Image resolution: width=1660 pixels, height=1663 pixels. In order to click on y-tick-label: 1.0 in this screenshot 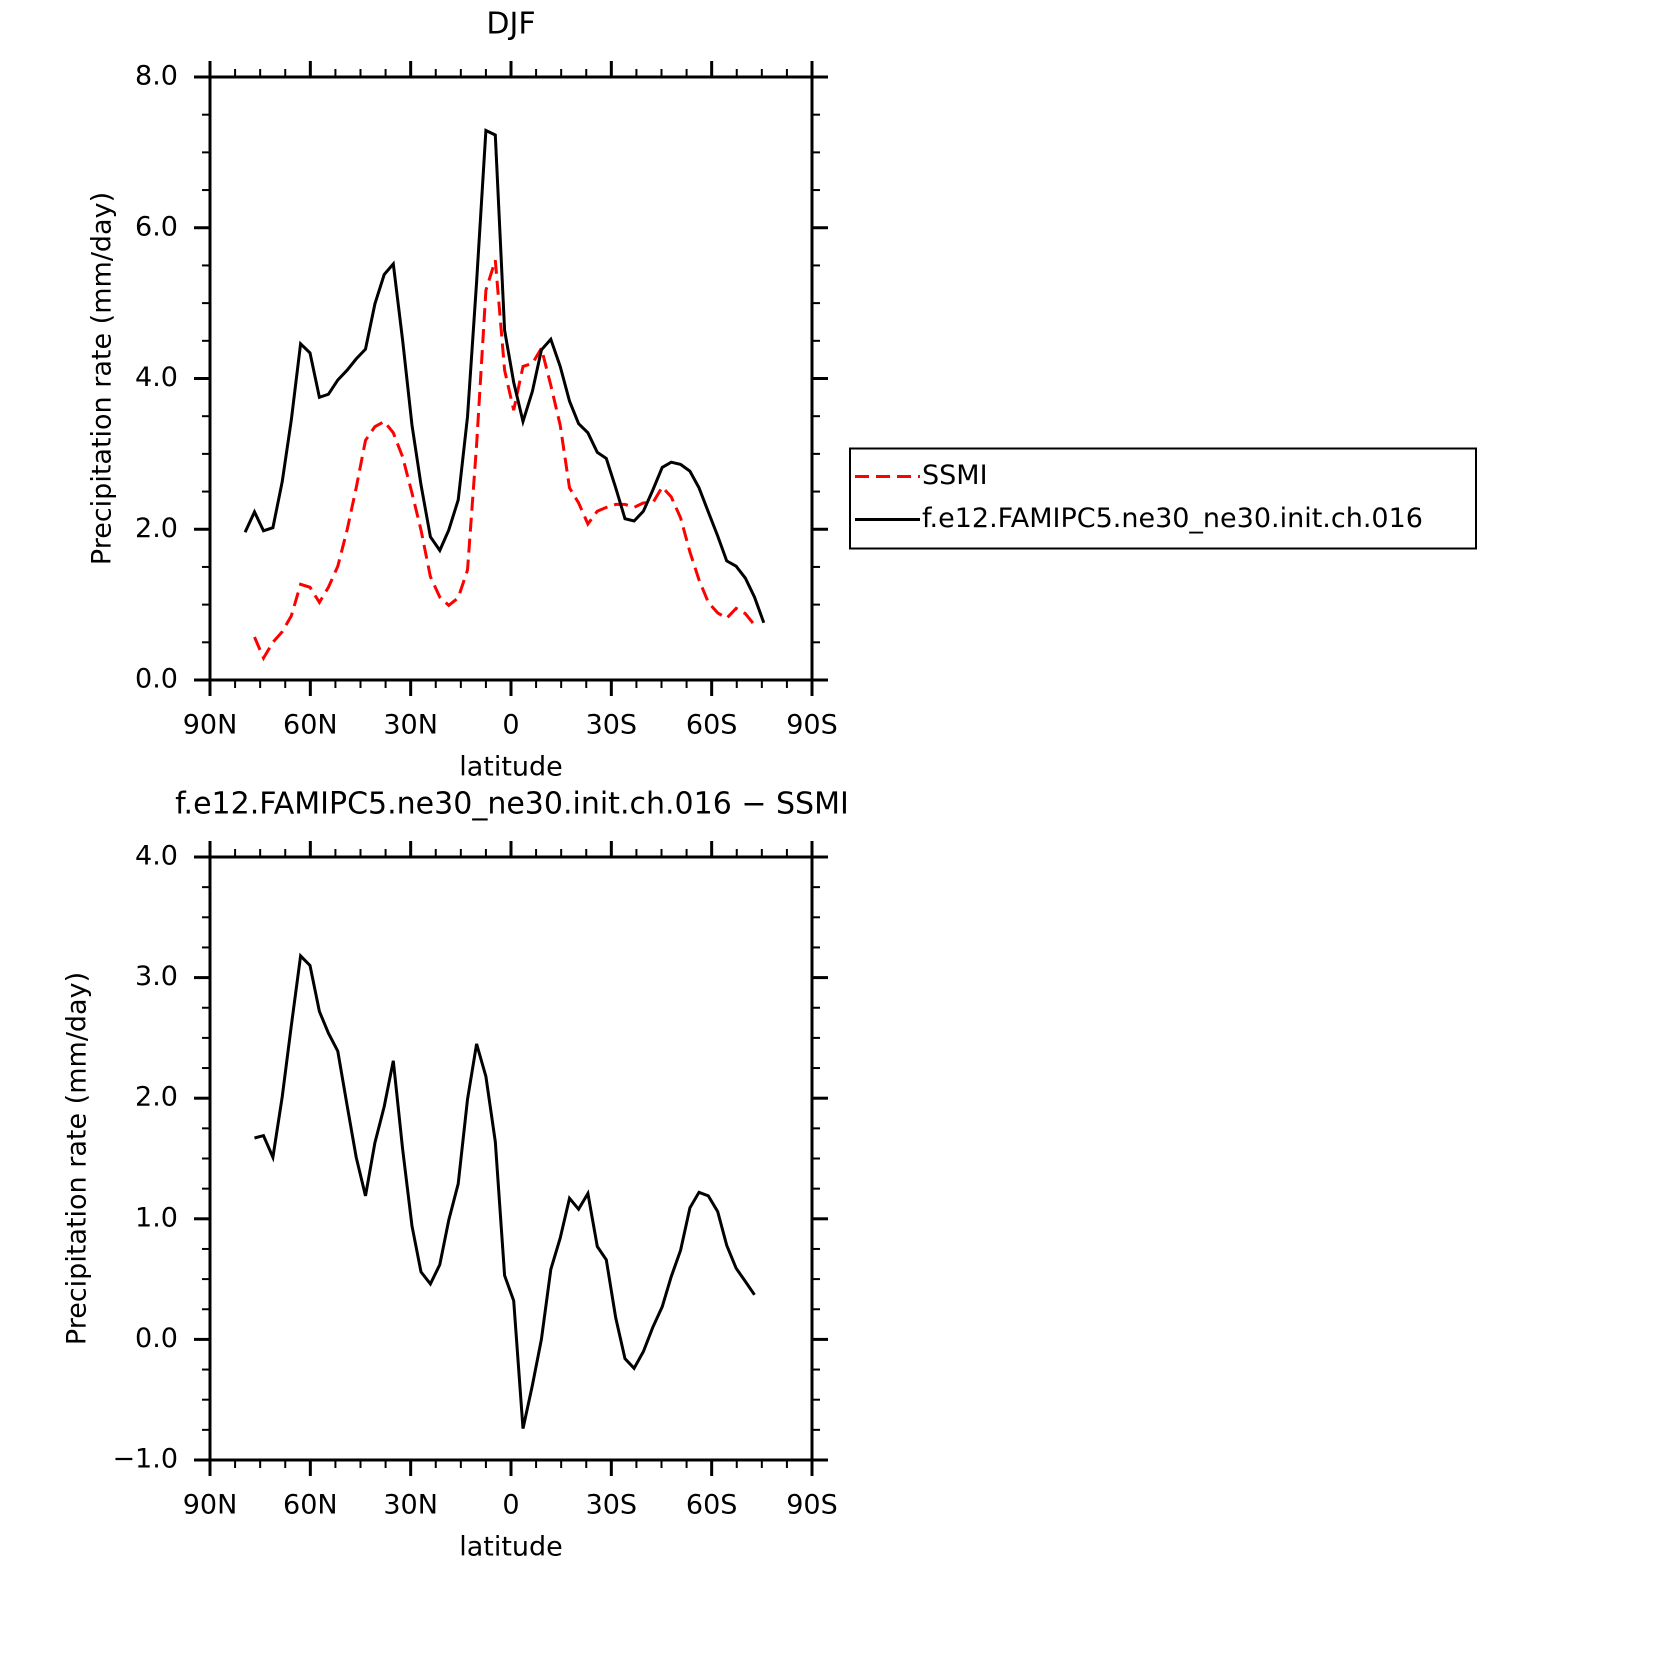, I will do `click(156, 1217)`.